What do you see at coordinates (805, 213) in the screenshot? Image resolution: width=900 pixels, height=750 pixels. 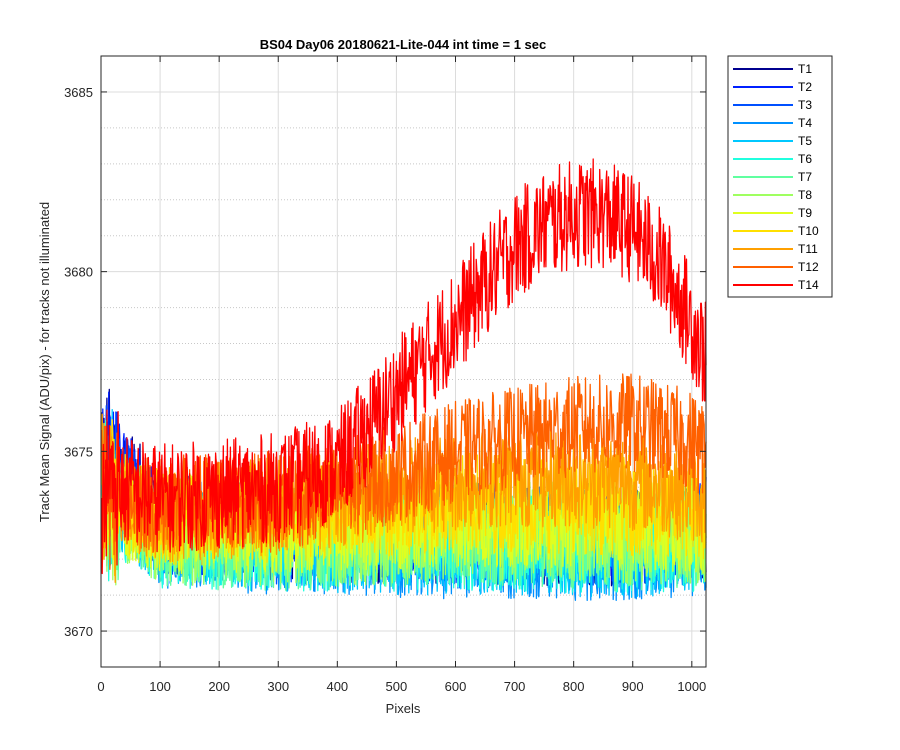 I see `legend-label-T9: T9` at bounding box center [805, 213].